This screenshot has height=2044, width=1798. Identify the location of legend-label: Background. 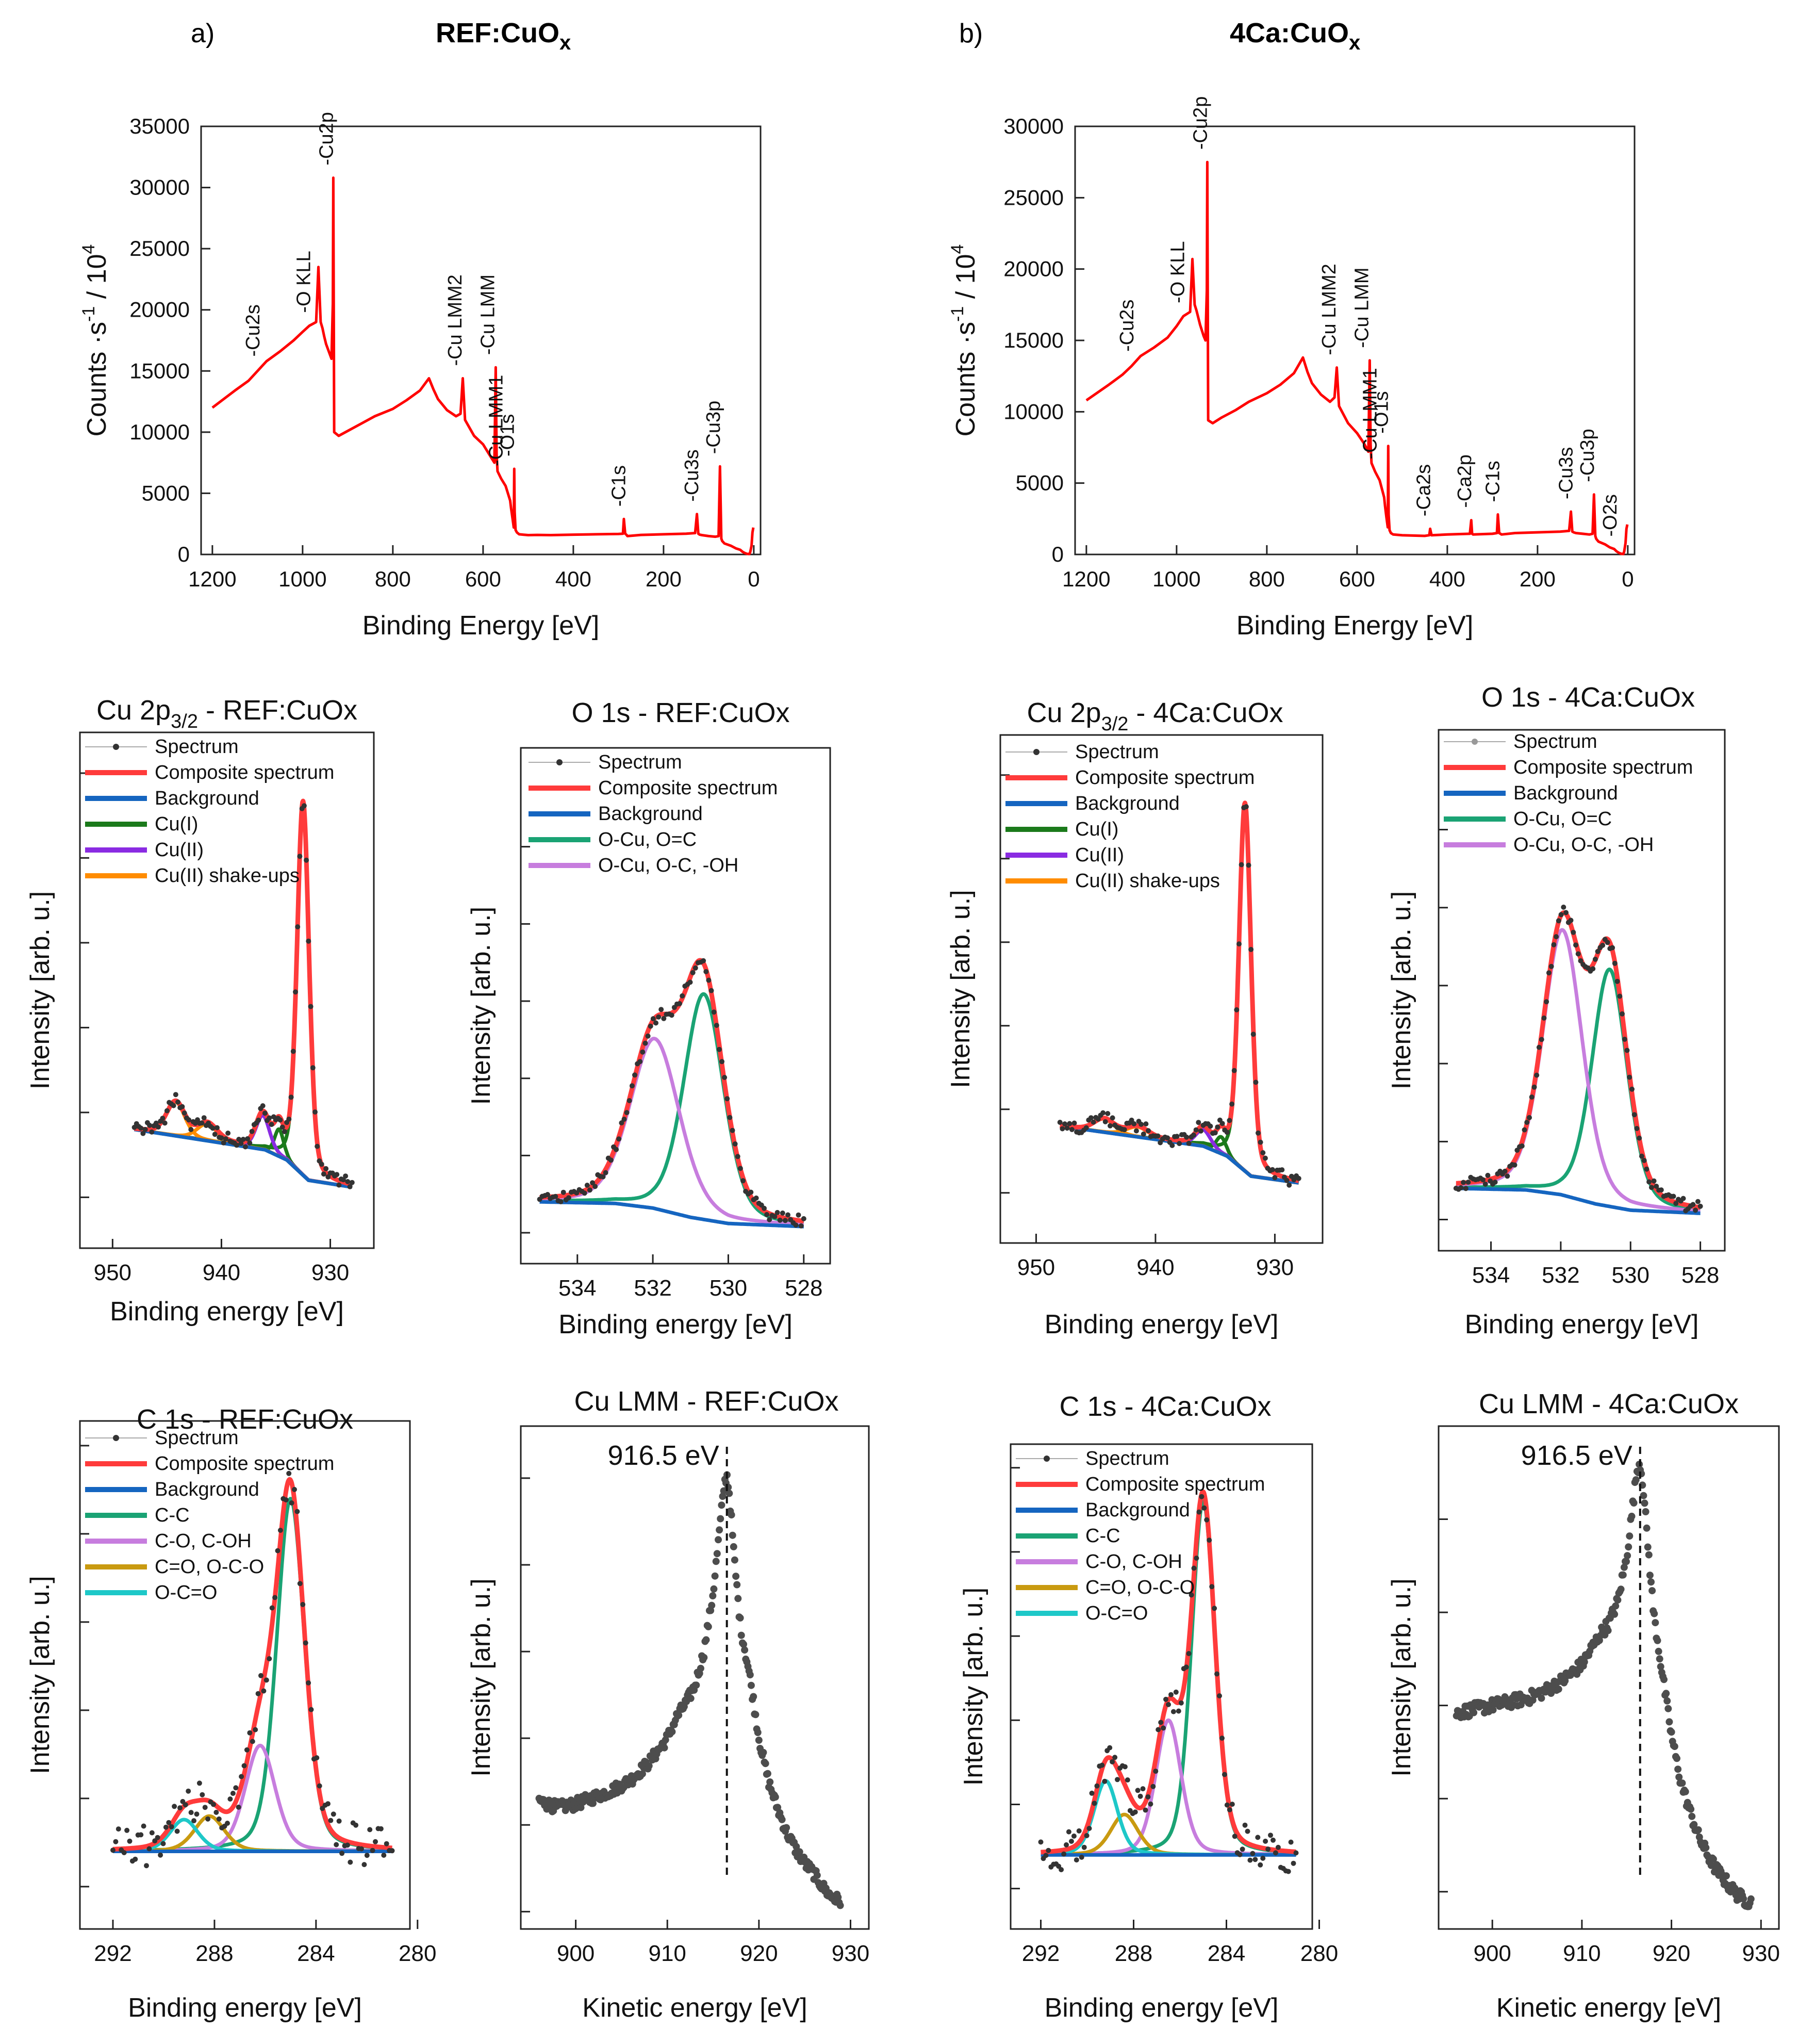
(1565, 793).